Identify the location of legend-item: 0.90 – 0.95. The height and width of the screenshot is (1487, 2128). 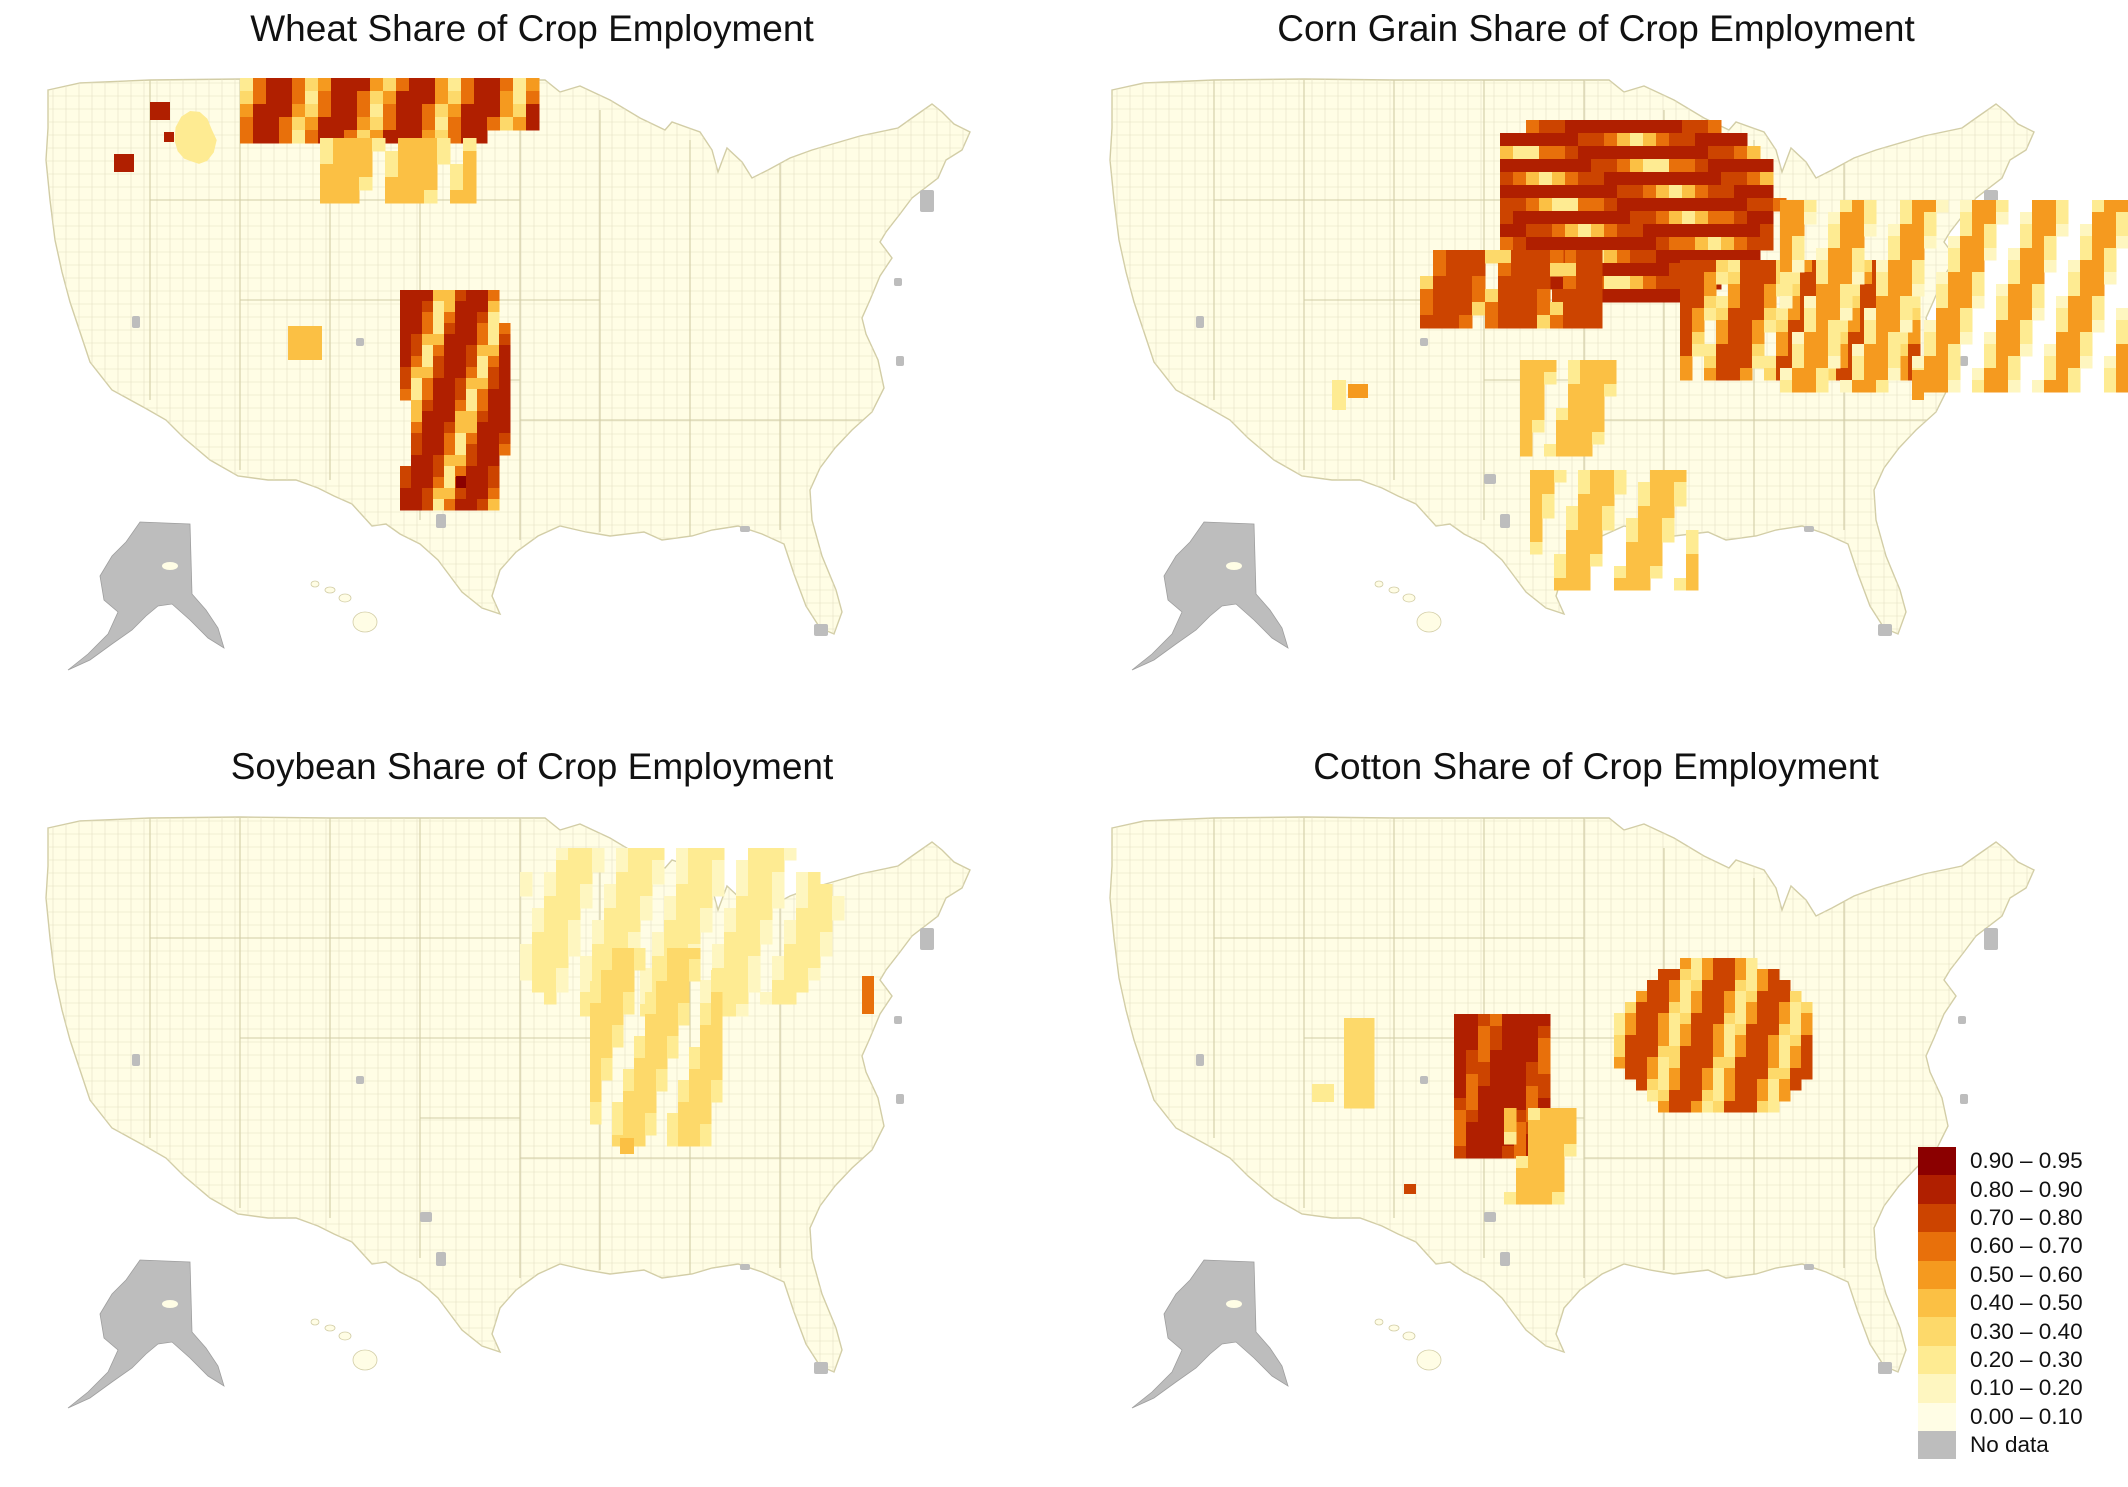
(2018, 1161).